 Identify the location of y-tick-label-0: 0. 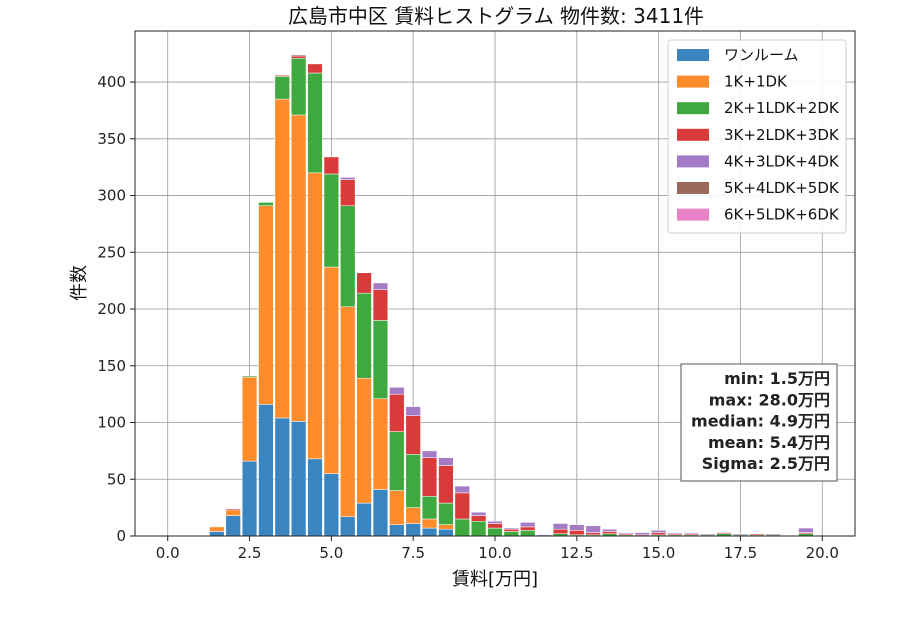
(121, 536).